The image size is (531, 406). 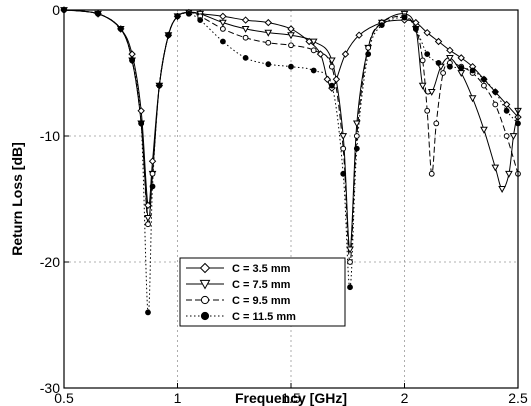 What do you see at coordinates (261, 285) in the screenshot?
I see `legend-label: C = 7.5 mm` at bounding box center [261, 285].